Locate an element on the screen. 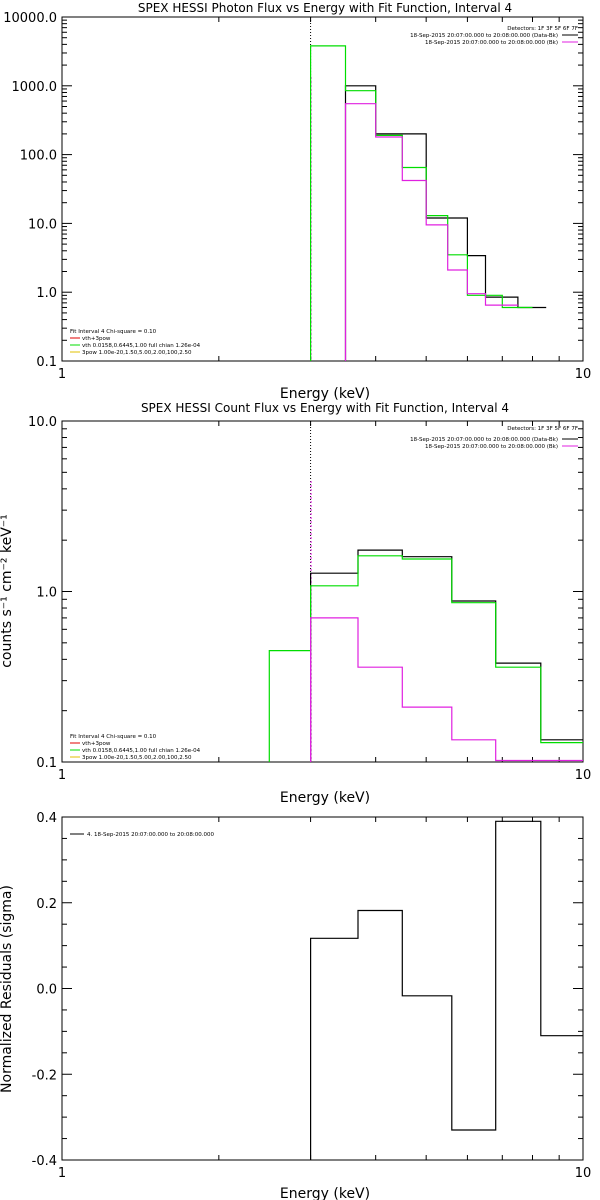 The height and width of the screenshot is (1200, 600). residuals-xlabel: Energy (keV) is located at coordinates (325, 1193).